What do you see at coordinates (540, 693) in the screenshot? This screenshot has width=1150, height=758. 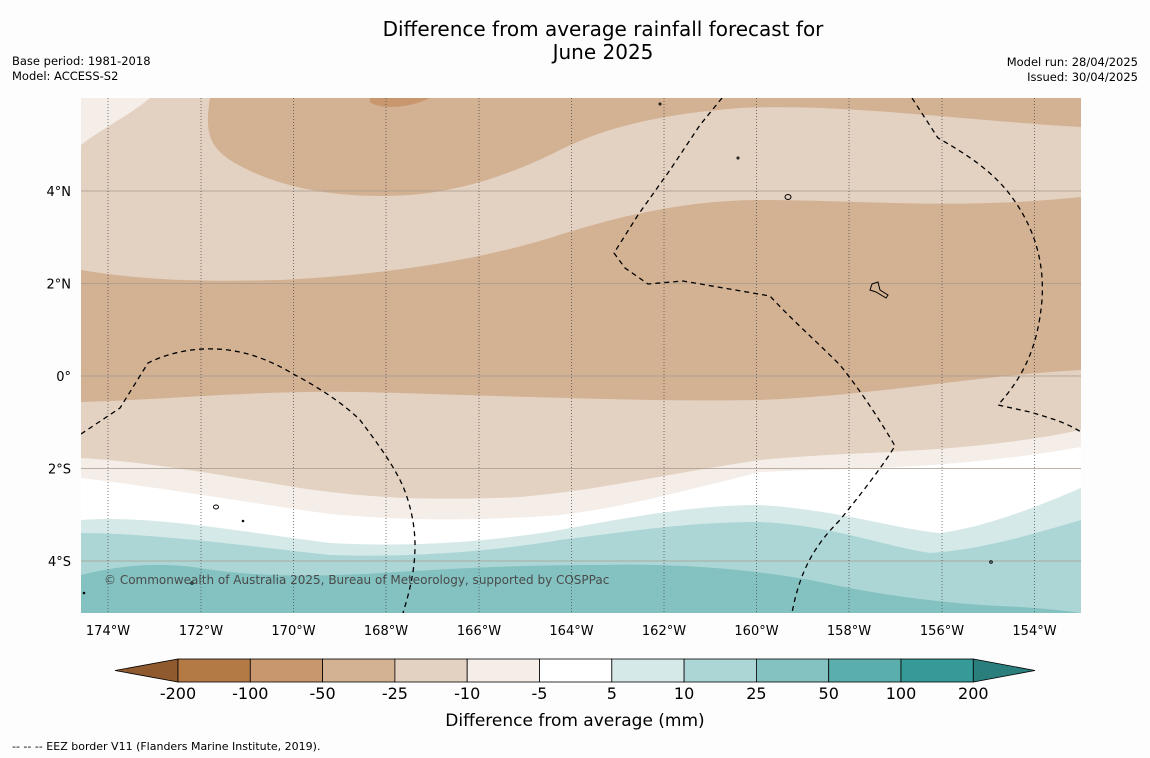 I see `colorbar-tick-label: -5` at bounding box center [540, 693].